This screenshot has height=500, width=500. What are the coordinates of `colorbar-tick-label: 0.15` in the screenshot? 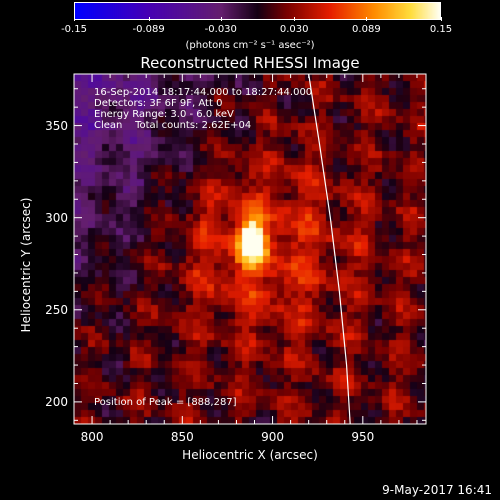 It's located at (441, 29).